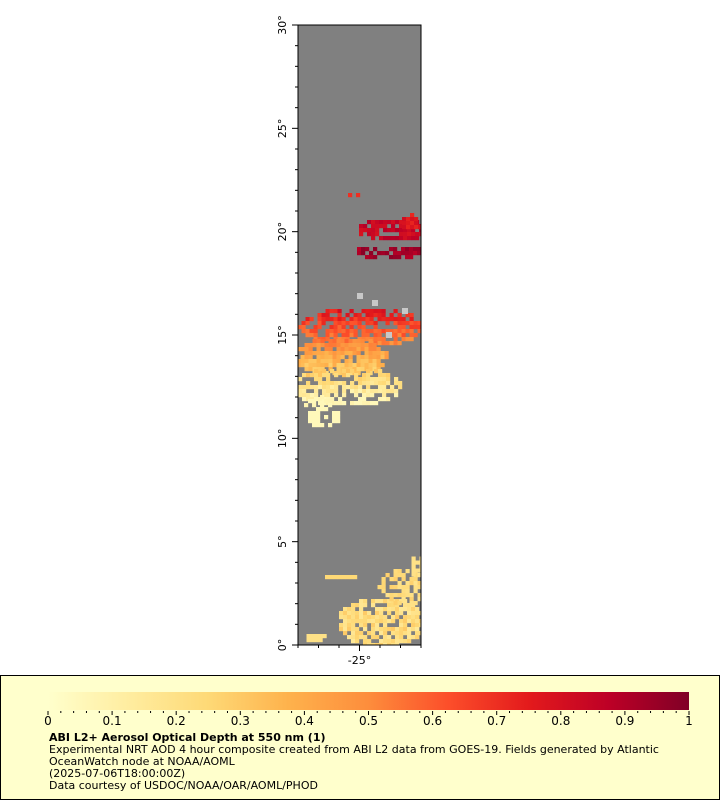  I want to click on latitude-label: 5°, so click(282, 541).